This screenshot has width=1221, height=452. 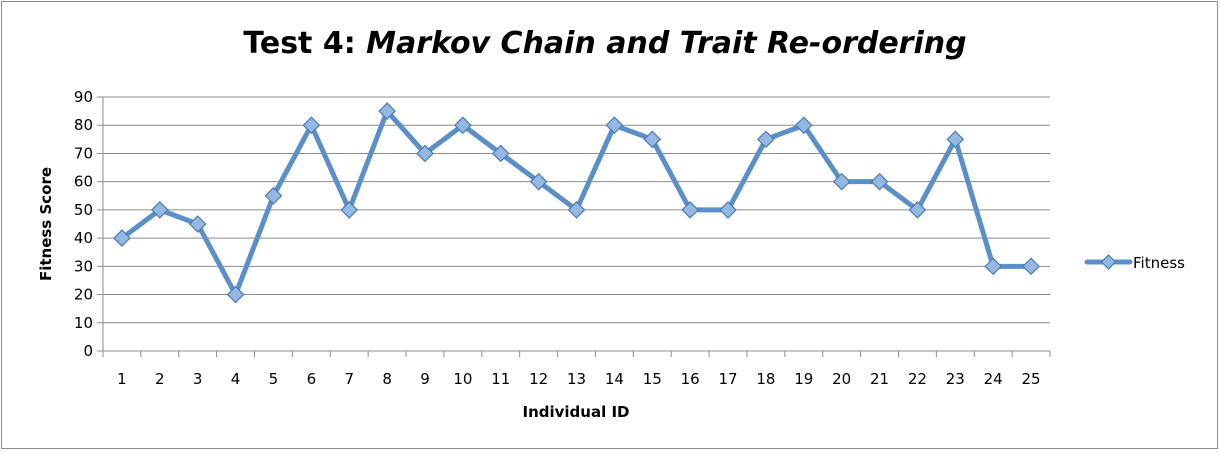 I want to click on x-tick-label-8: 8, so click(x=387, y=379).